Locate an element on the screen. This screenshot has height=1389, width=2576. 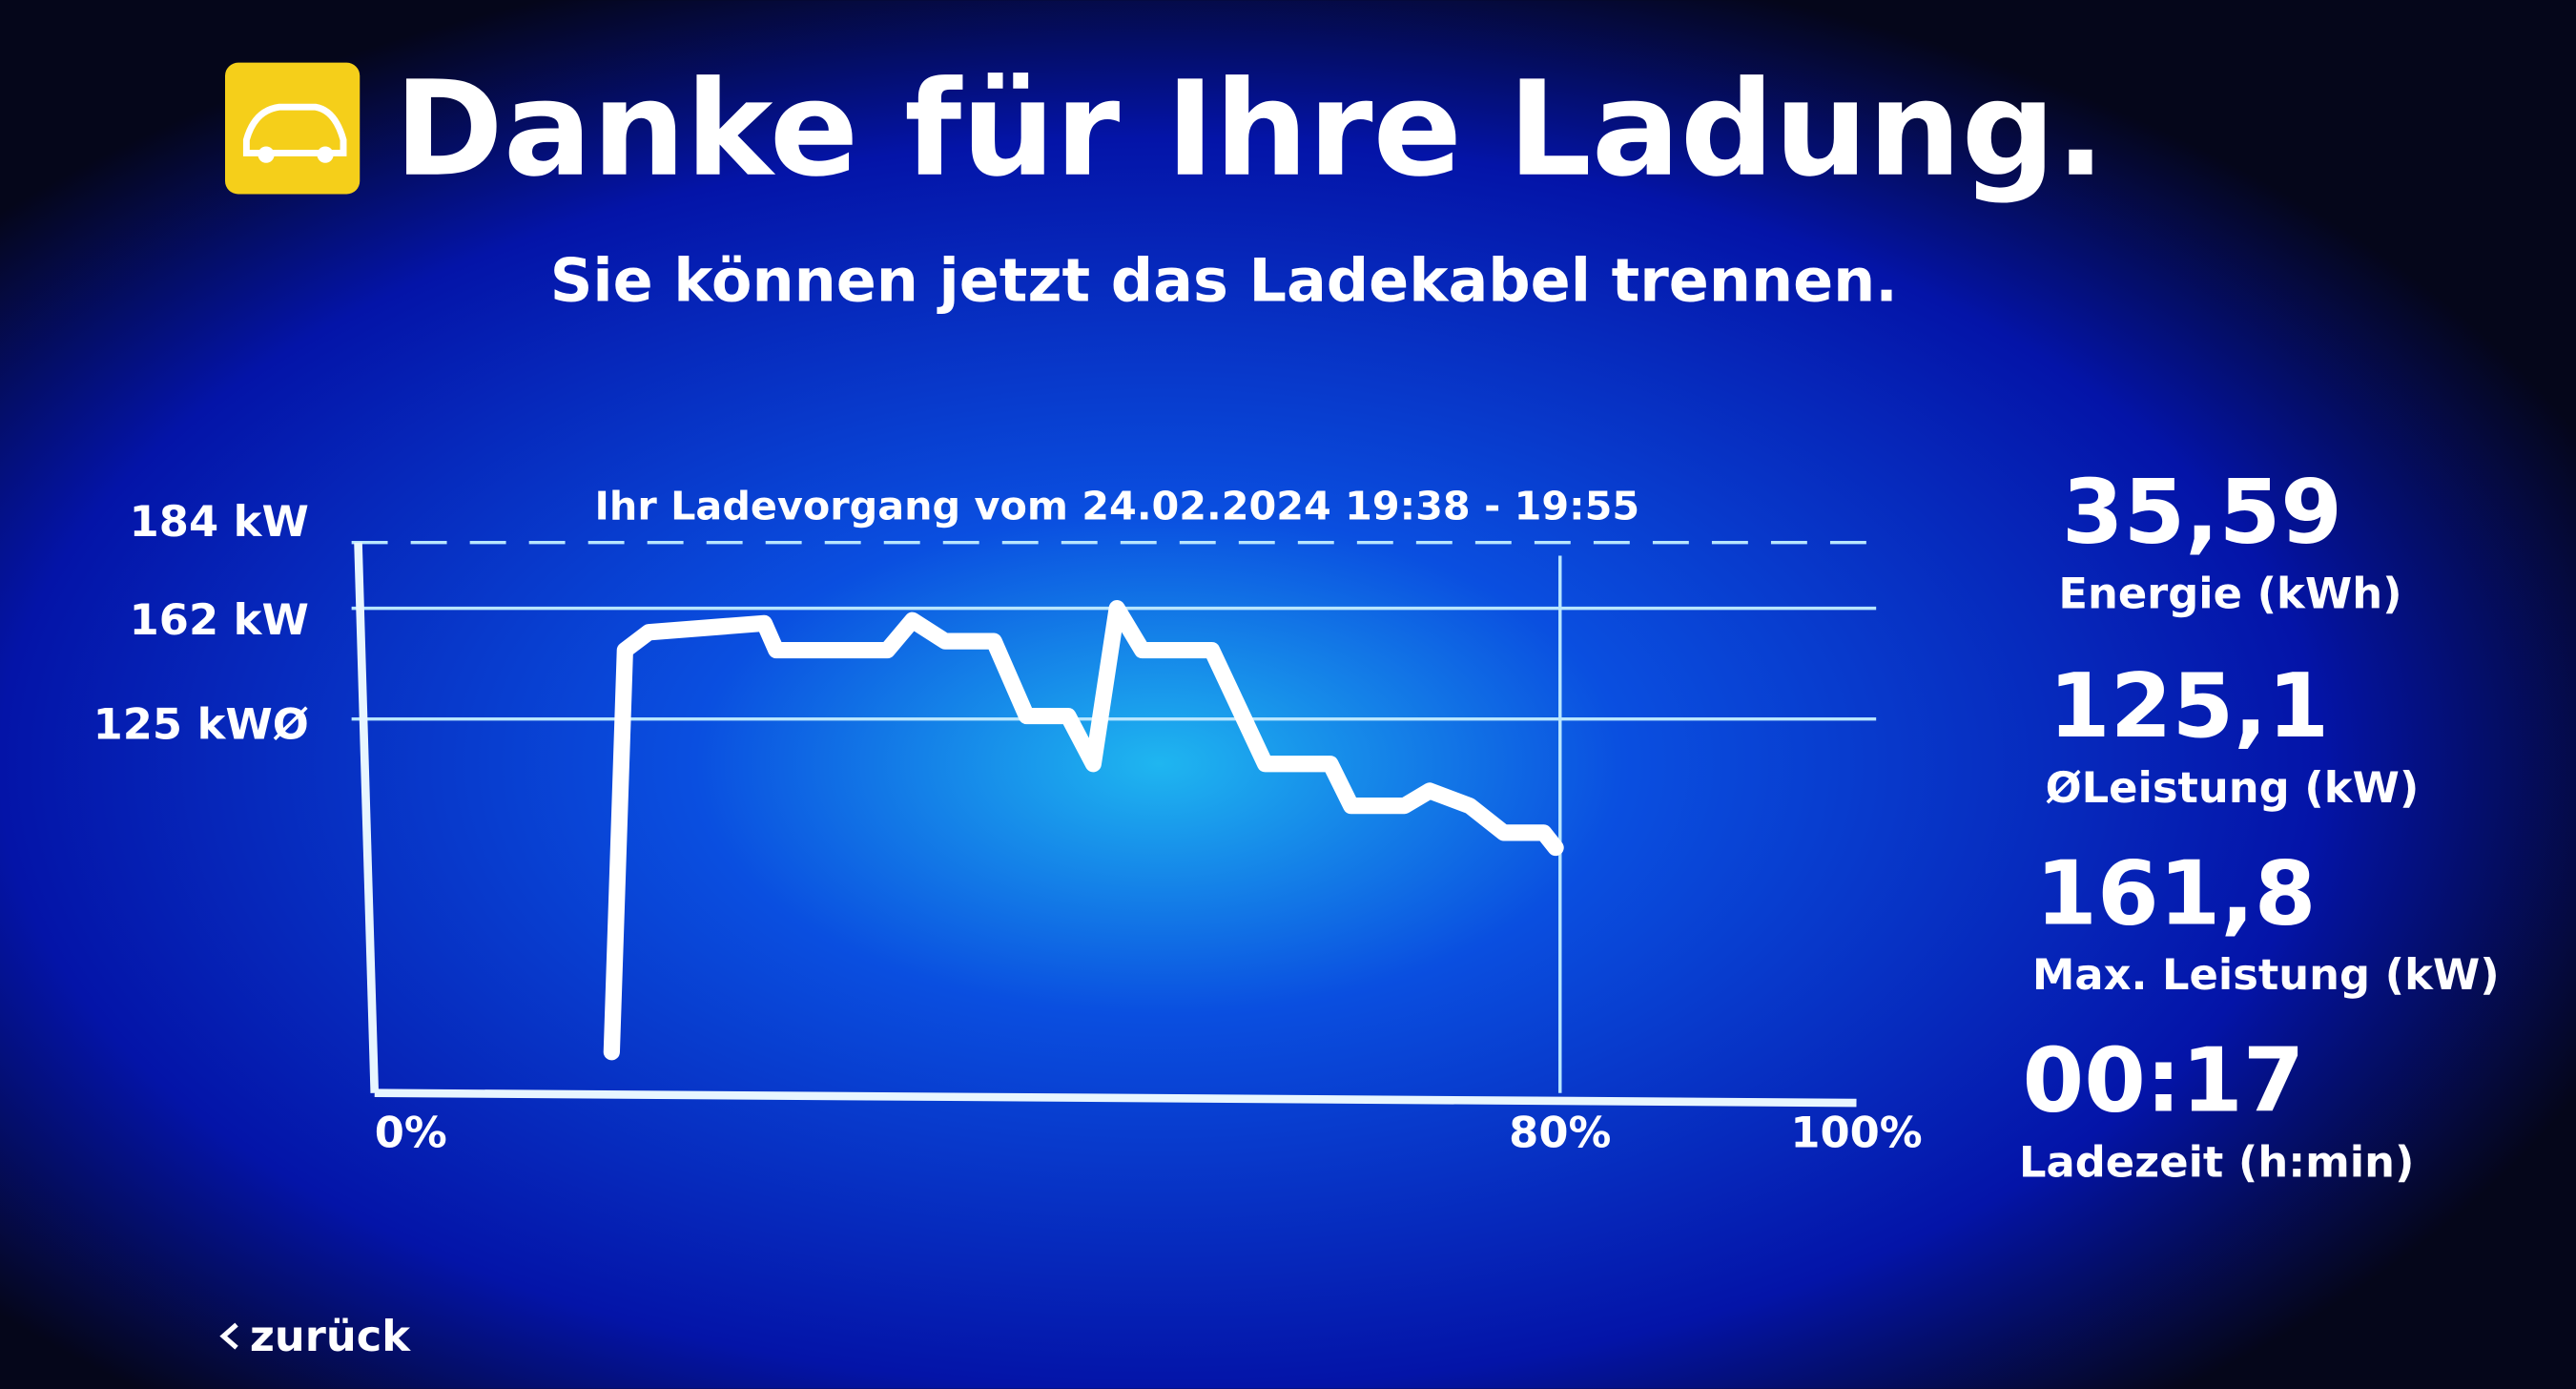
back-button: zurück is located at coordinates (315, 1336).